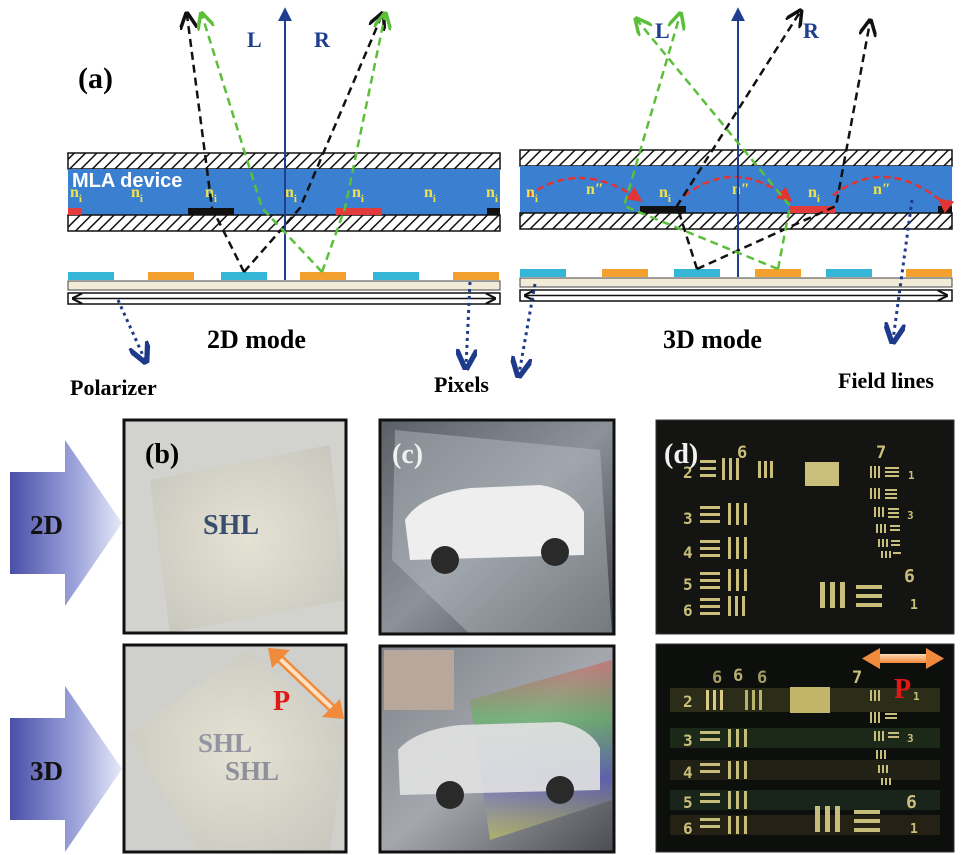 The width and height of the screenshot is (968, 855). Describe the element at coordinates (528, 328) in the screenshot. I see `pixels-arrow-right` at that location.